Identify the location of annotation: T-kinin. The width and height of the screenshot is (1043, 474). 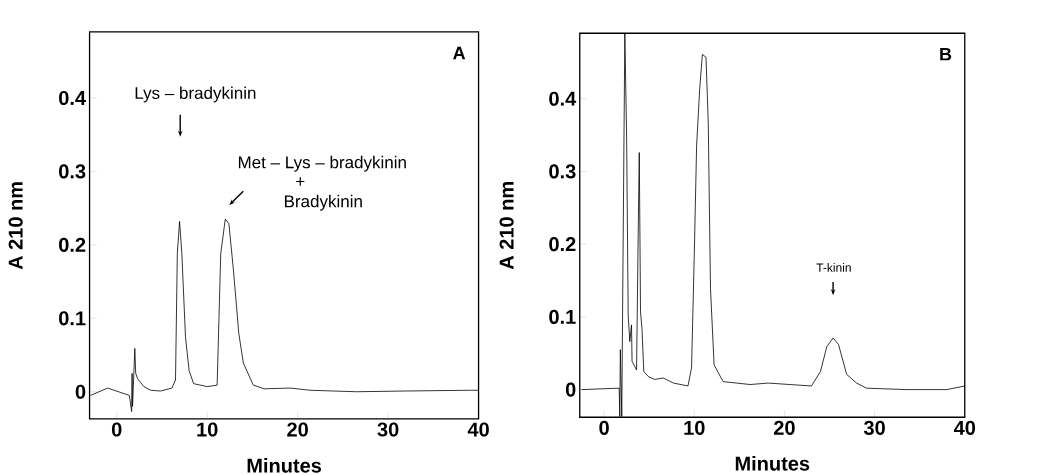
(833, 267).